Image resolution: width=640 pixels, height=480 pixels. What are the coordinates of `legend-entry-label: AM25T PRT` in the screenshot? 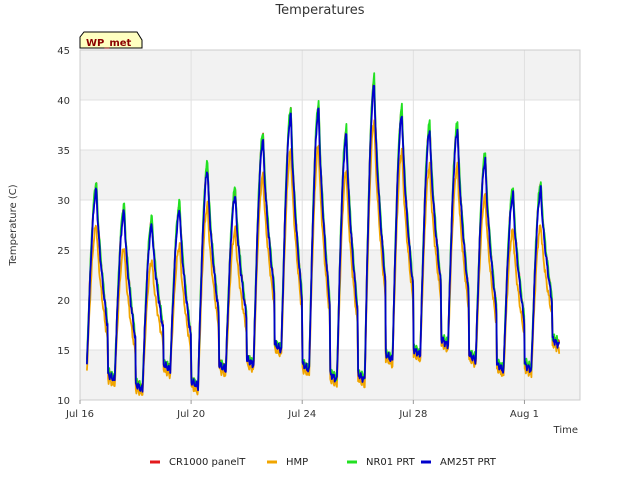 It's located at (468, 462).